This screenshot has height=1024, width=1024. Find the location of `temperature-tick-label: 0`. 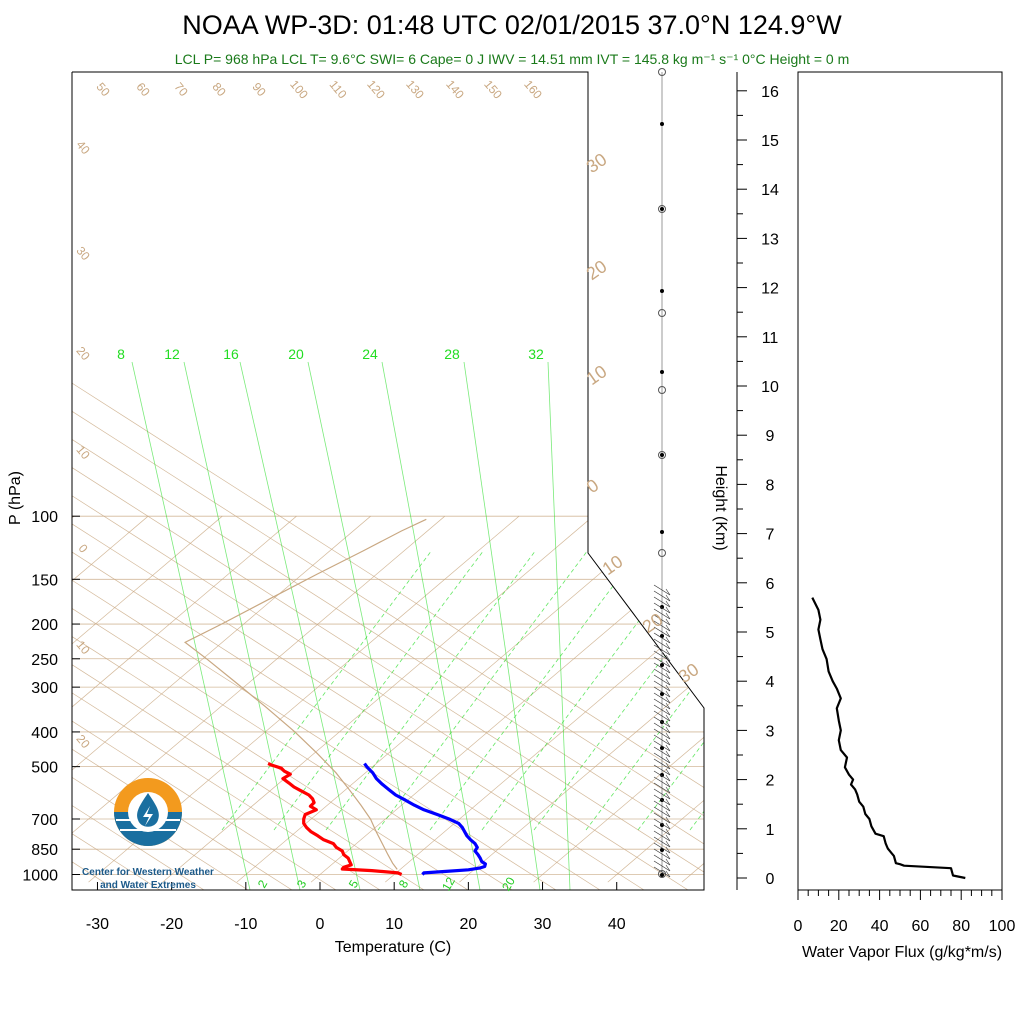

temperature-tick-label: 0 is located at coordinates (320, 924).